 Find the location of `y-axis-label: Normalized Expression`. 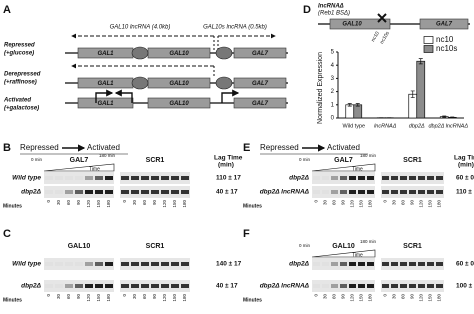

y-axis-label: Normalized Expression is located at coordinates (320, 88).